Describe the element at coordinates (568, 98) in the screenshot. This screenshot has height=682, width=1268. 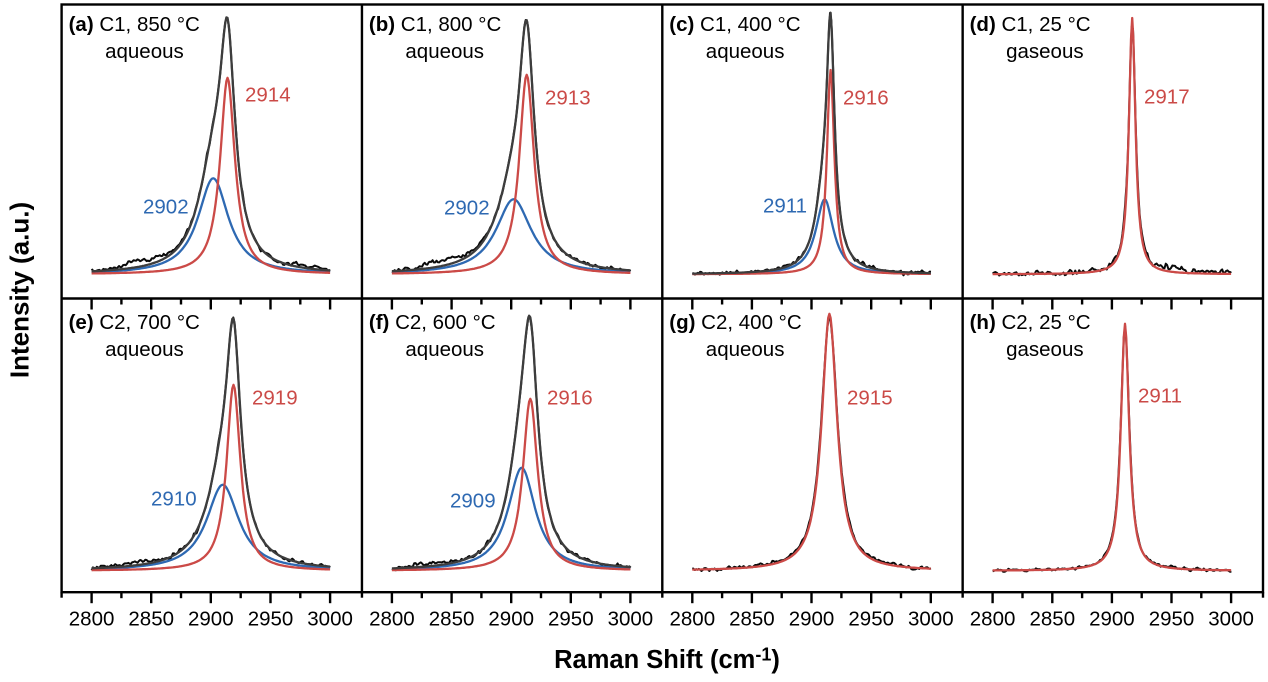
I see `svg-text: 2913` at that location.